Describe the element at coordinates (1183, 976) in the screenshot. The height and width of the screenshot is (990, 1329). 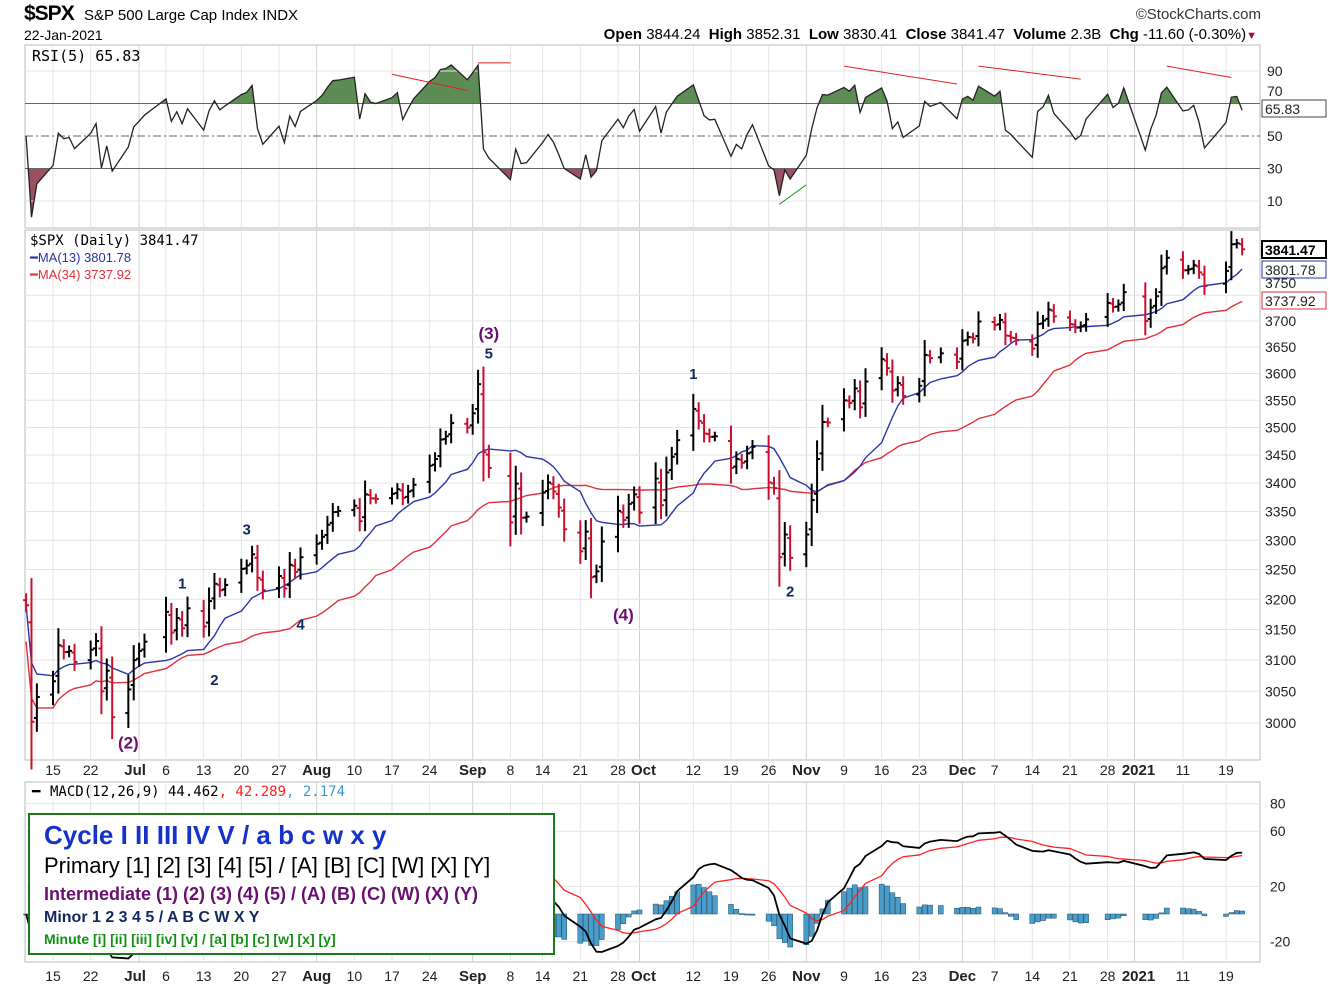
I see `x-tick-label: 11` at that location.